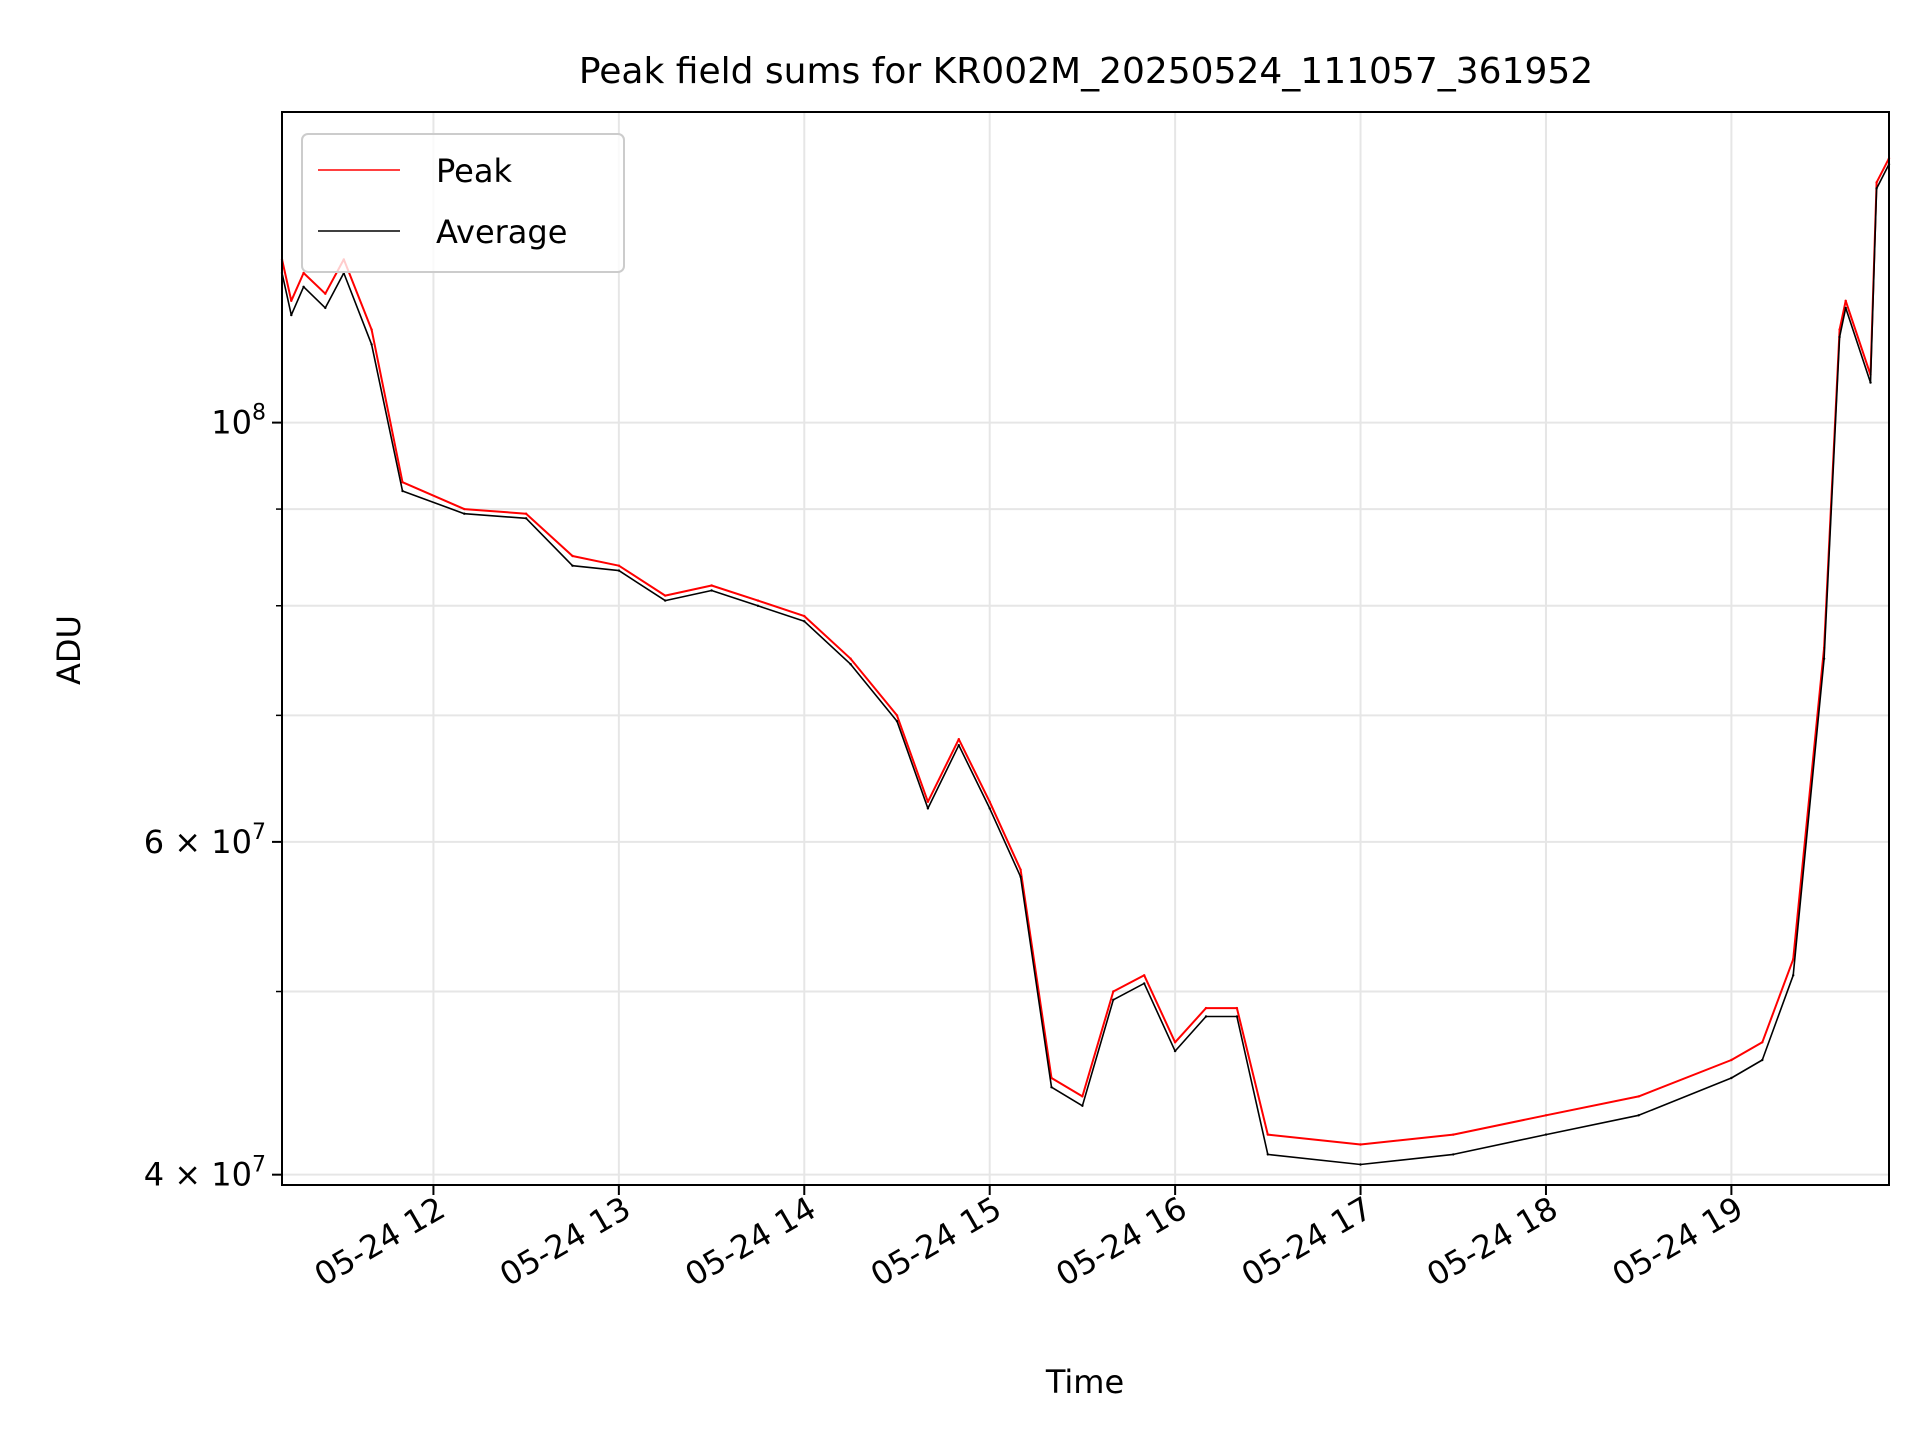 This screenshot has height=1440, width=1920. I want to click on y-tick-base: 10, so click(231, 423).